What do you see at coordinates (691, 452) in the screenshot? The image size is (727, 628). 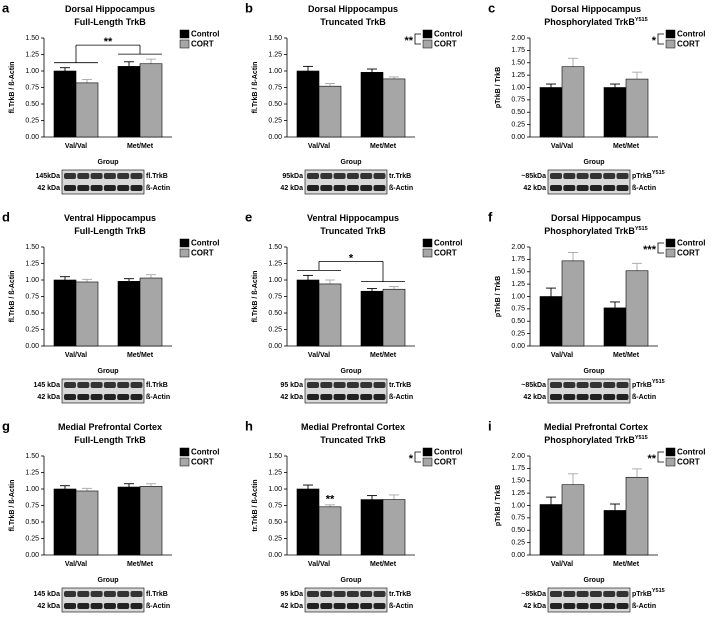 I see `legend-label: Control` at bounding box center [691, 452].